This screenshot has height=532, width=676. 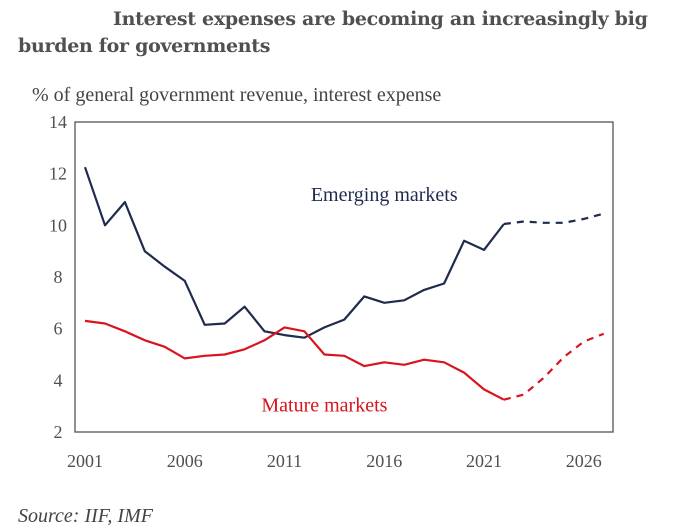 What do you see at coordinates (58, 329) in the screenshot?
I see `y-tick-label: 6` at bounding box center [58, 329].